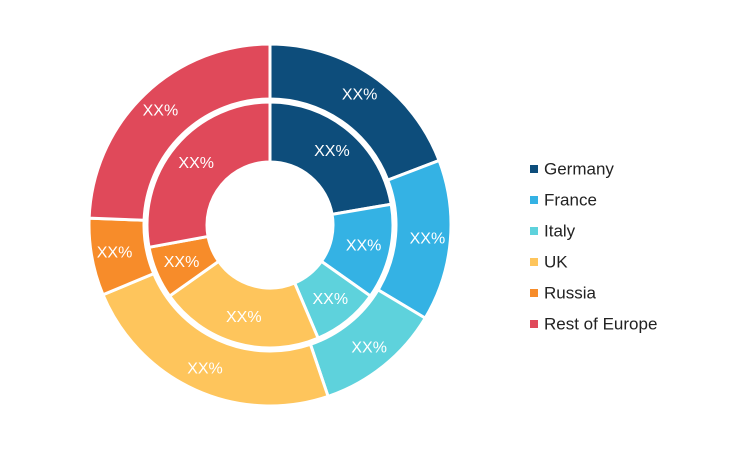 The image size is (750, 450). I want to click on legend-swatch-uk, so click(534, 262).